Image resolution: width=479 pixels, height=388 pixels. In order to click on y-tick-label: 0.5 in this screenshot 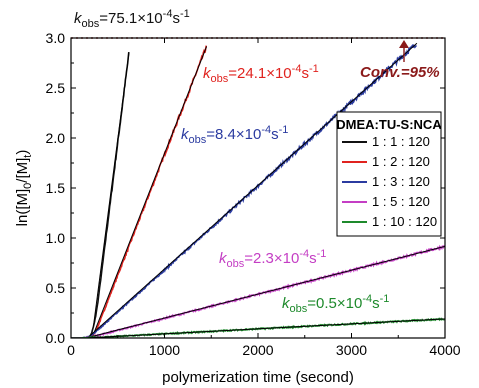, I will do `click(56, 288)`.